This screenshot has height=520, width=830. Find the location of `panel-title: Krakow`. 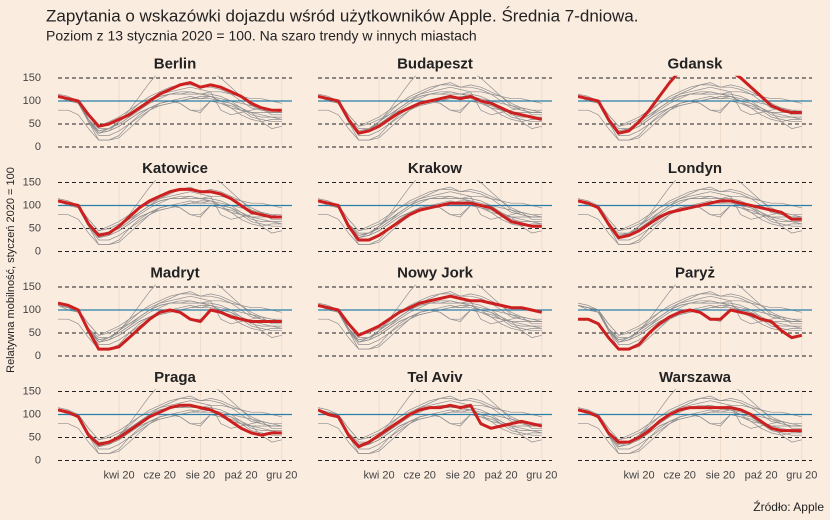

panel-title: Krakow is located at coordinates (435, 168).